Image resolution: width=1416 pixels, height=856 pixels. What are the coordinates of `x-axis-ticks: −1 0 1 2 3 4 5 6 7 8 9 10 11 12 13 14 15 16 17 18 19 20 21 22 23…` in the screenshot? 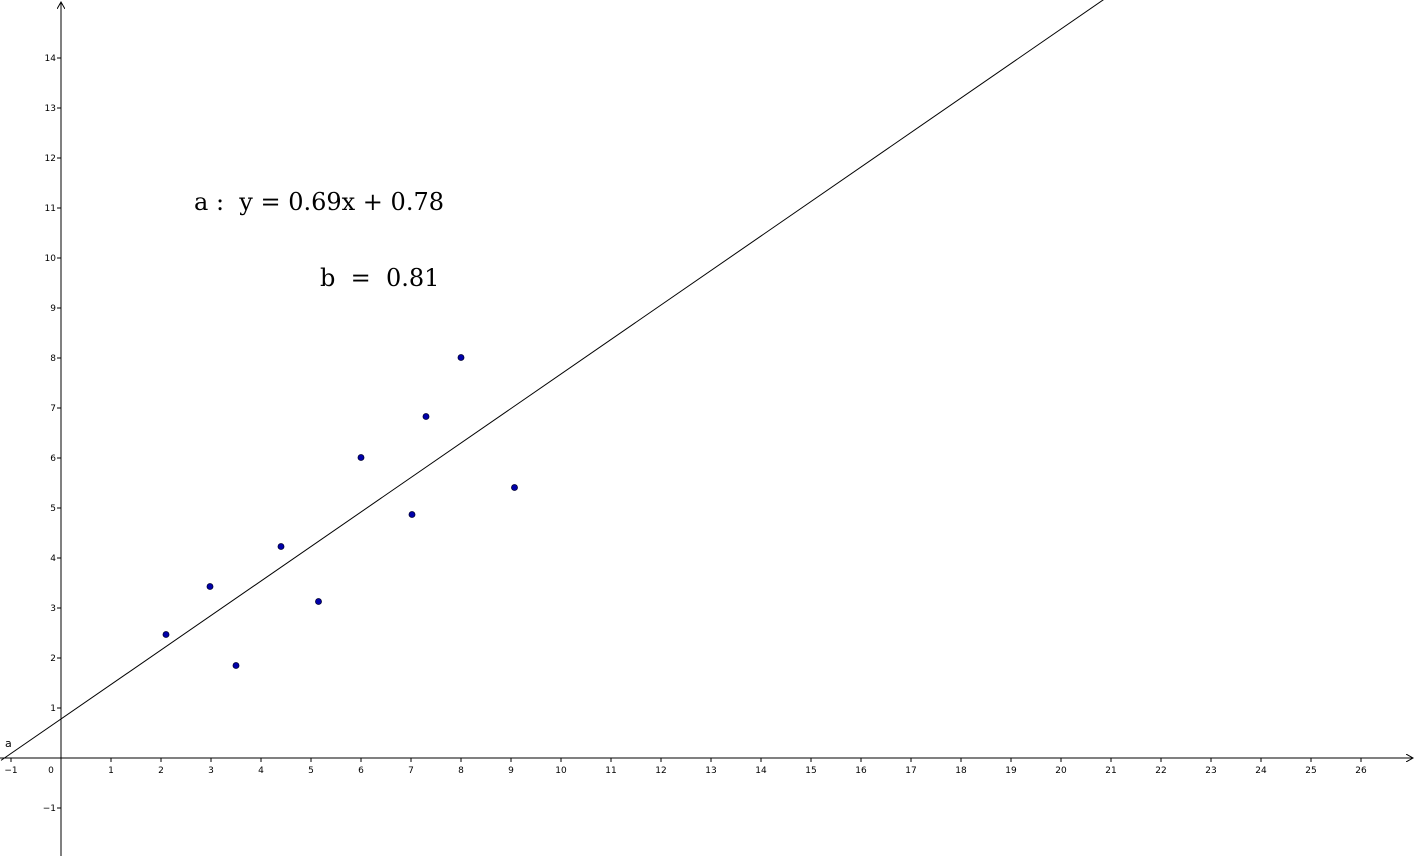 It's located at (685, 767).